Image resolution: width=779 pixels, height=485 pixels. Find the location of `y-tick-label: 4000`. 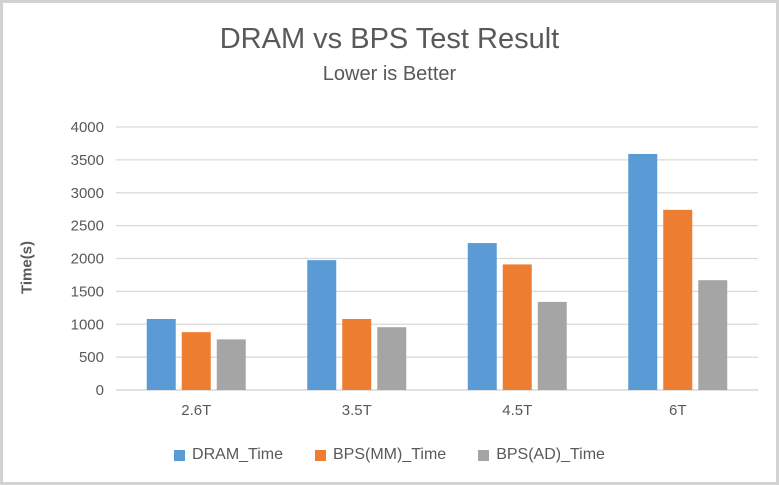

y-tick-label: 4000 is located at coordinates (87, 127).